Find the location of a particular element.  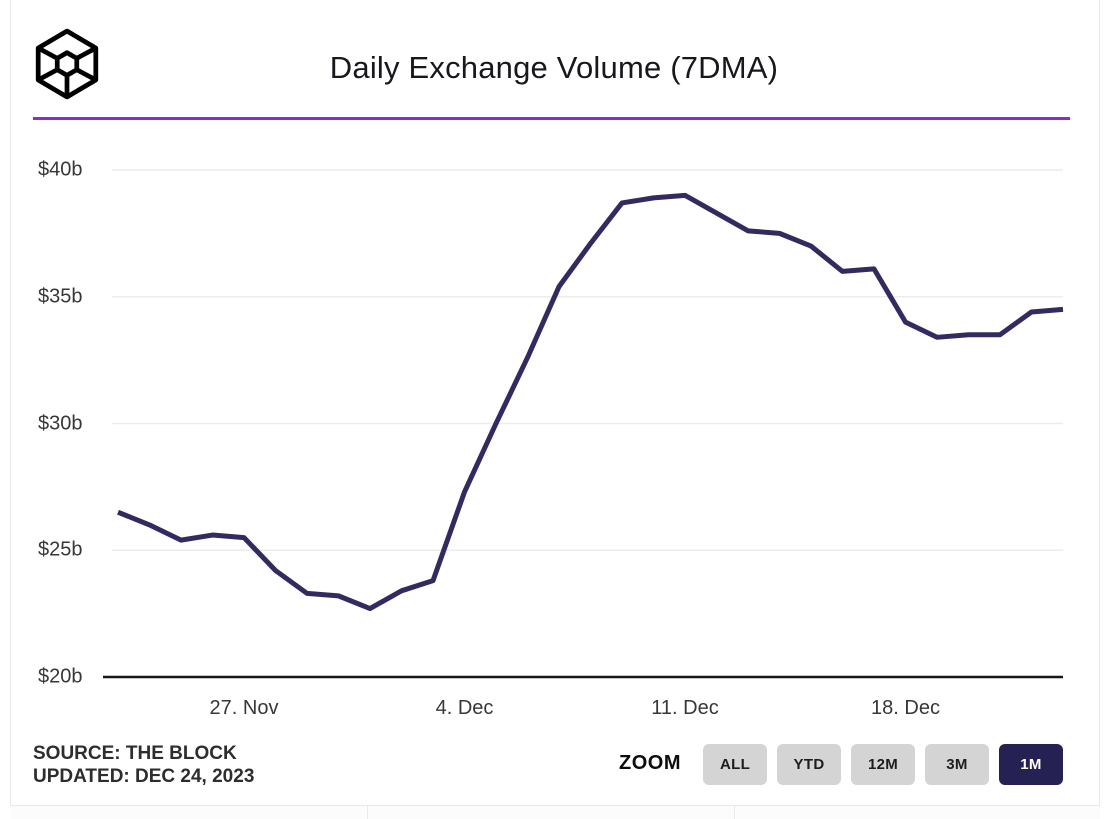

y-axis-tick-label: $30b is located at coordinates (60, 423).